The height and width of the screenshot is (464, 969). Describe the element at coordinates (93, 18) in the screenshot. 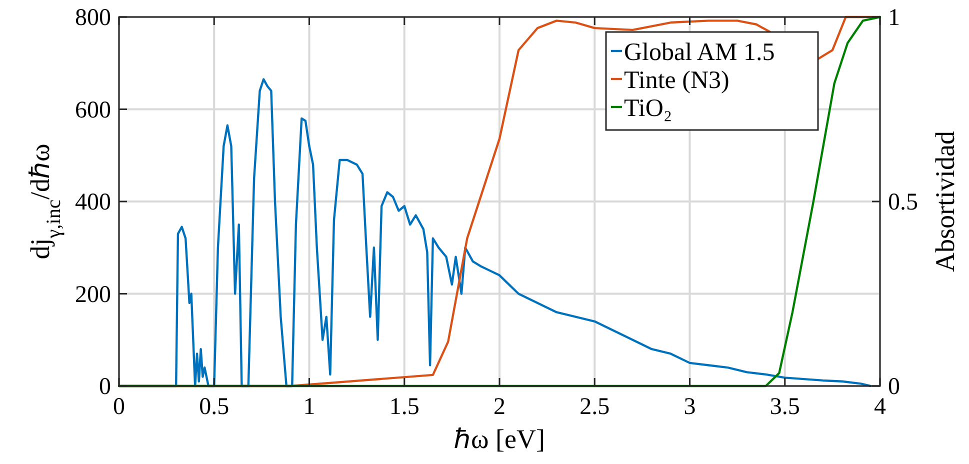

I see `y-tick-label: 800` at that location.